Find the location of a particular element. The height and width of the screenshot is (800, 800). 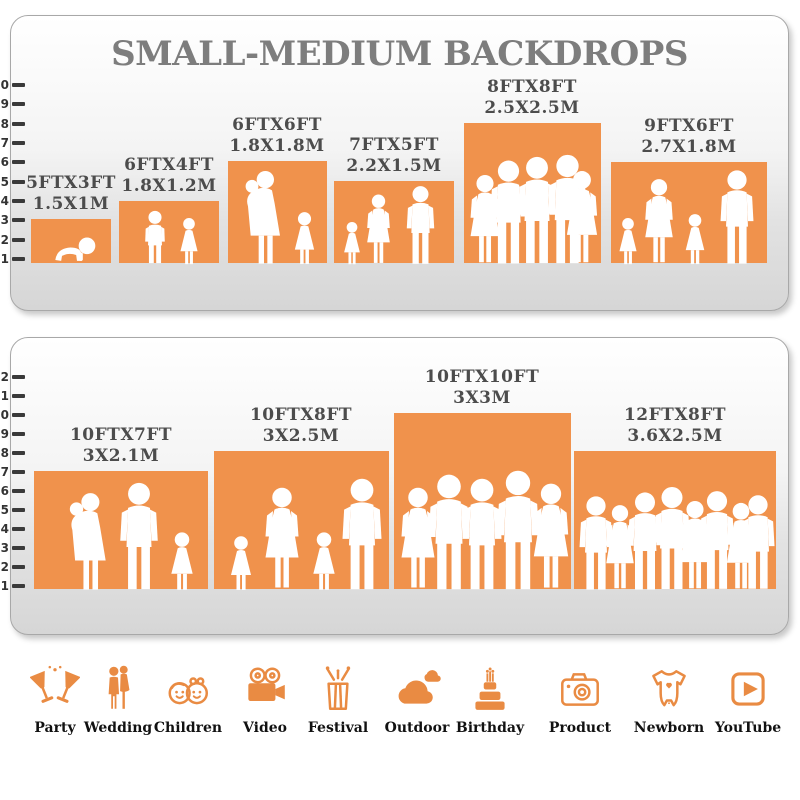

bar-label: 5FTX3FT 1.5X1M is located at coordinates (71, 194).